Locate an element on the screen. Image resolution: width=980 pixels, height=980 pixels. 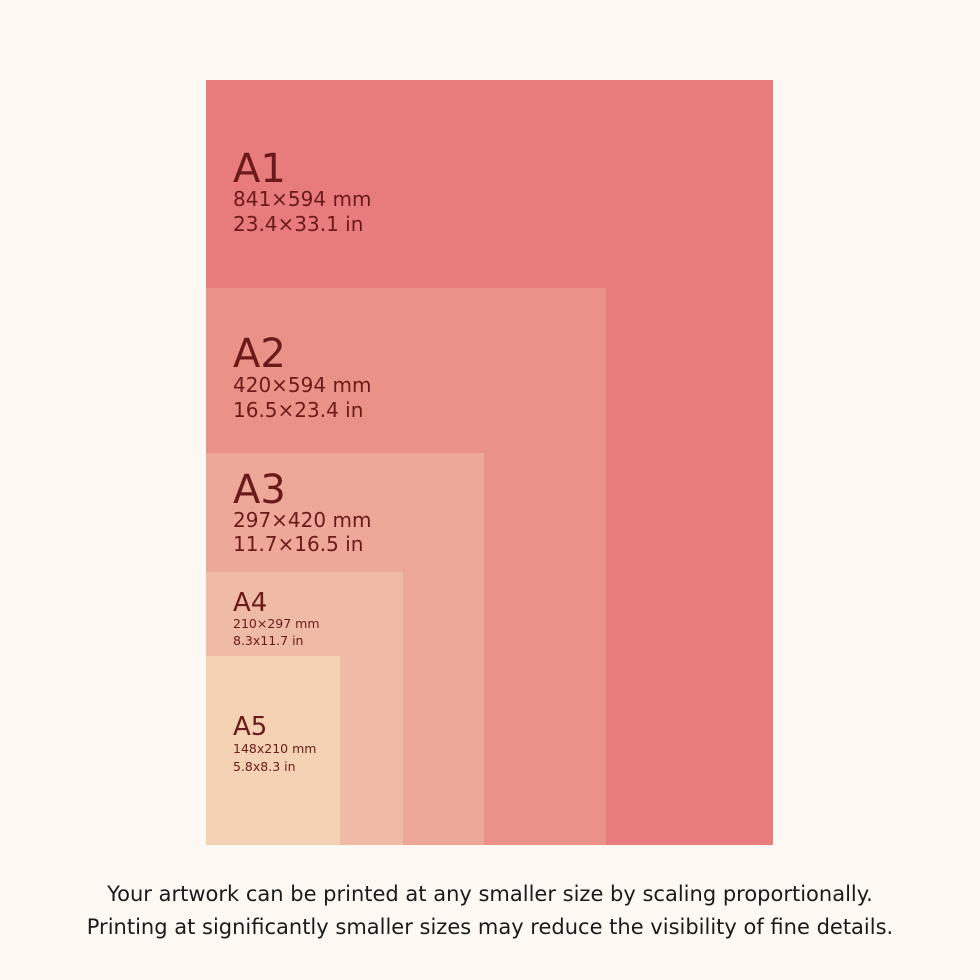
sheet-name: A5 is located at coordinates (250, 727).